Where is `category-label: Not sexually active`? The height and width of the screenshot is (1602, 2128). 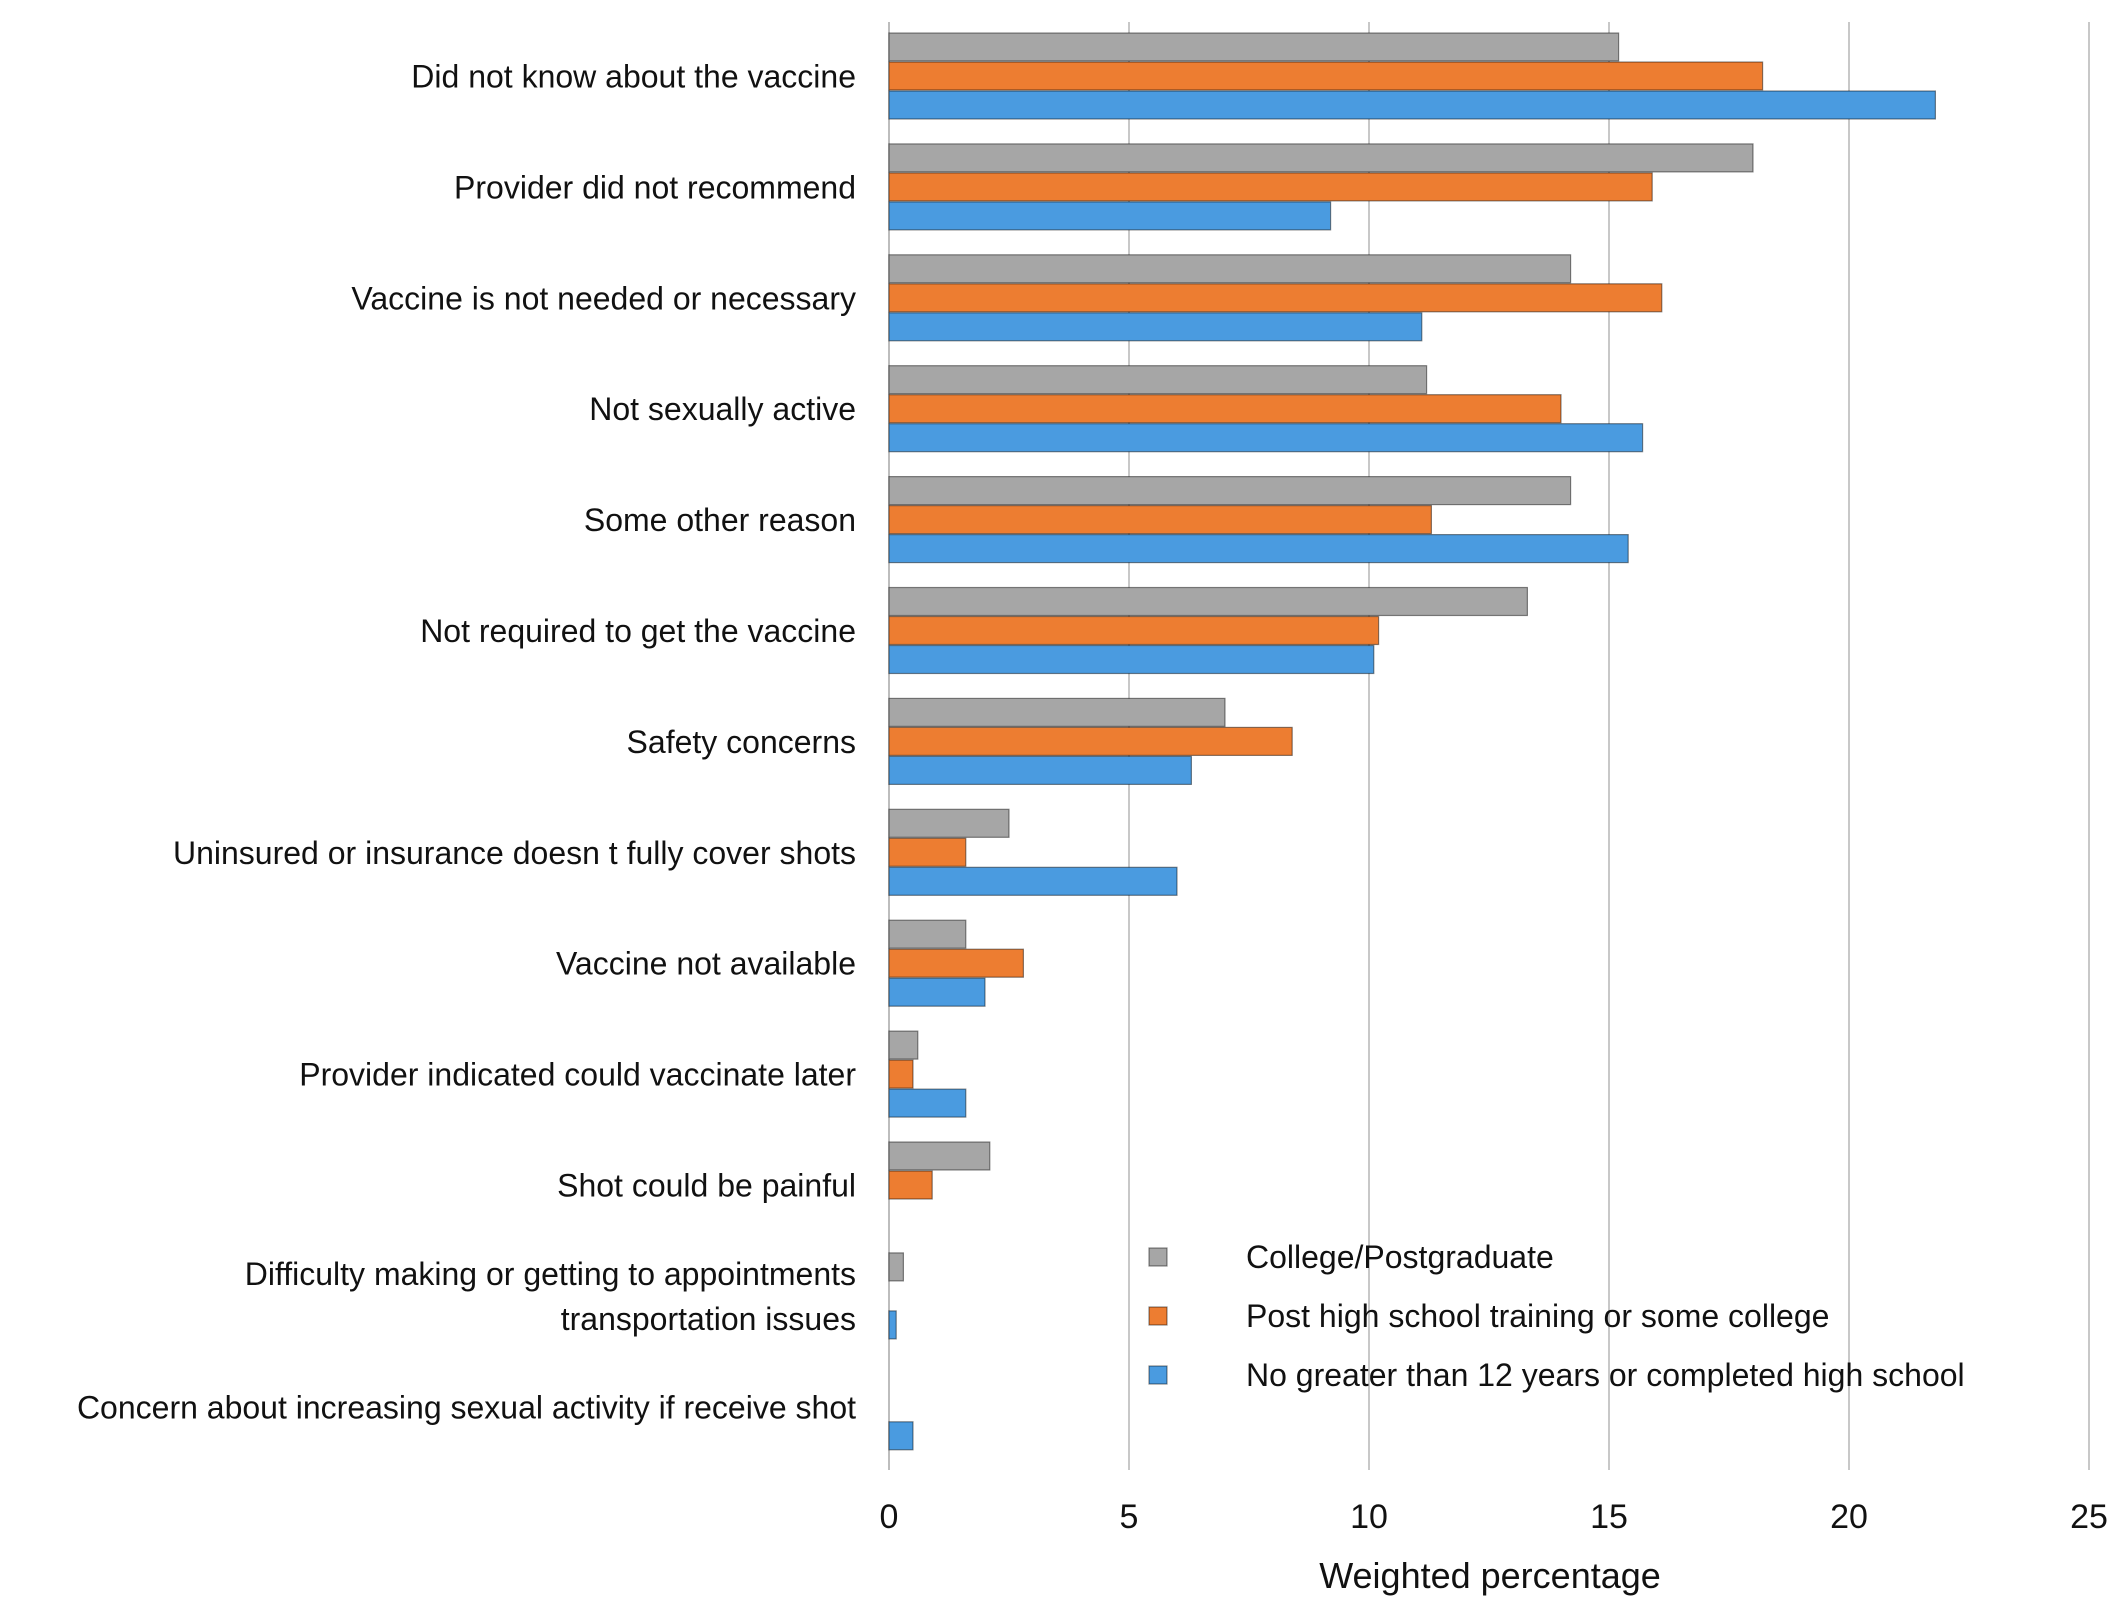 category-label: Not sexually active is located at coordinates (722, 409).